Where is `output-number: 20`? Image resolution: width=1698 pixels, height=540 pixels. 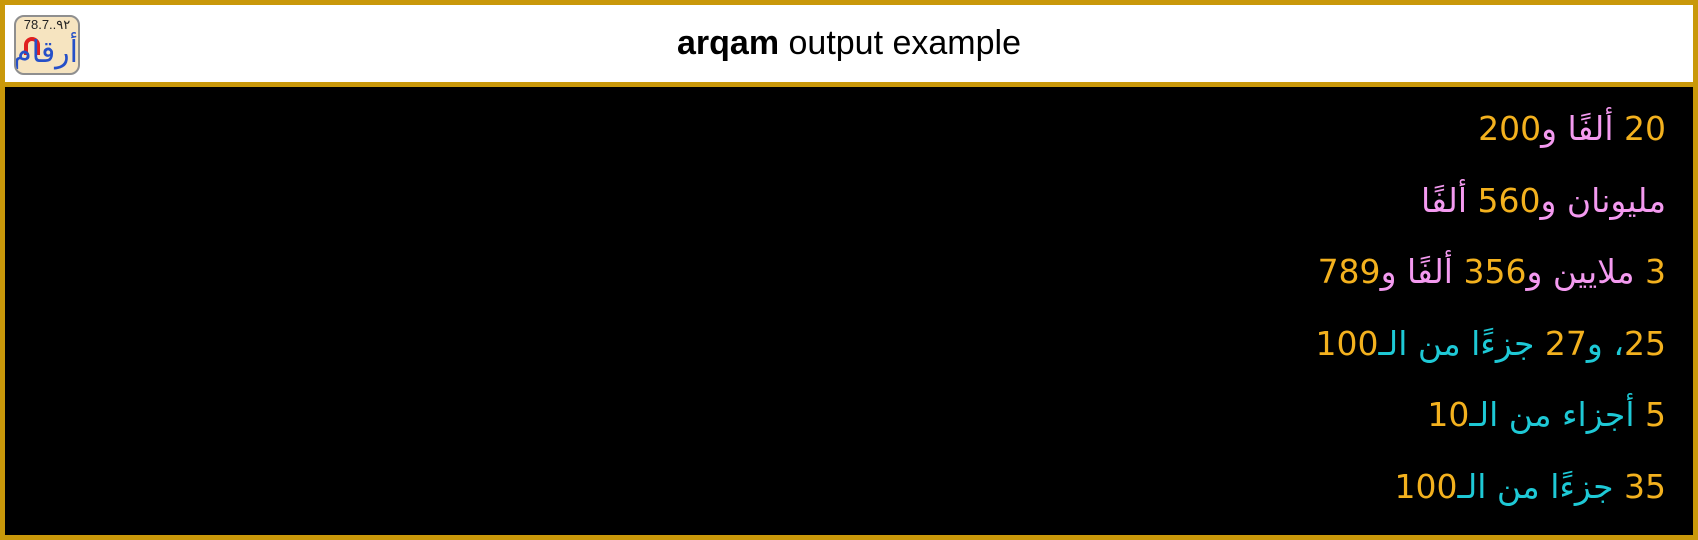 output-number: 20 is located at coordinates (1645, 128).